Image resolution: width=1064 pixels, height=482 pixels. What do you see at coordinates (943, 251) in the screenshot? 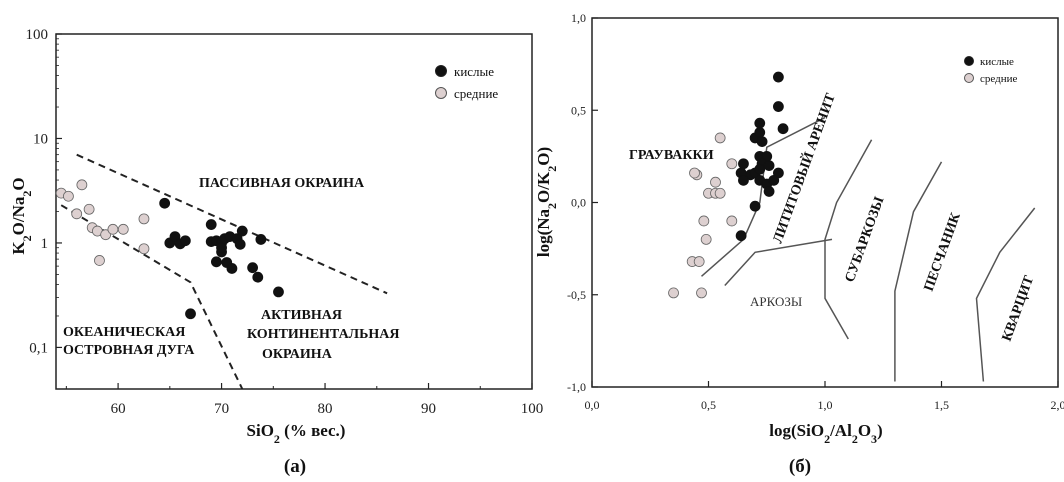
I see `field-sandstone: ПЕСЧАНИК` at bounding box center [943, 251].